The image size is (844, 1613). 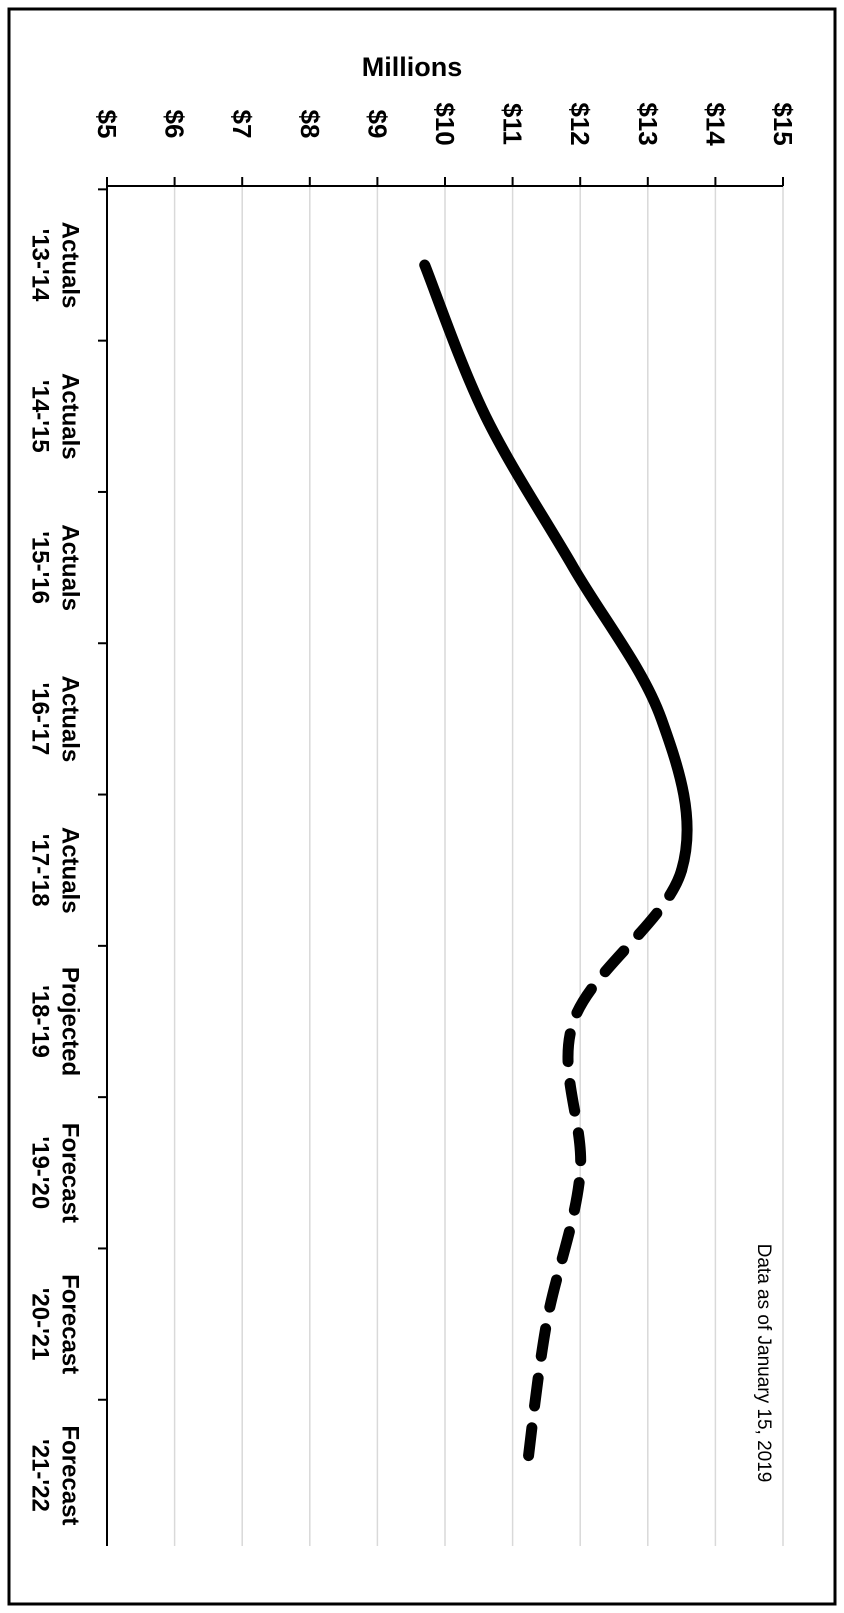 I want to click on value-tick-label: $13, so click(x=648, y=123).